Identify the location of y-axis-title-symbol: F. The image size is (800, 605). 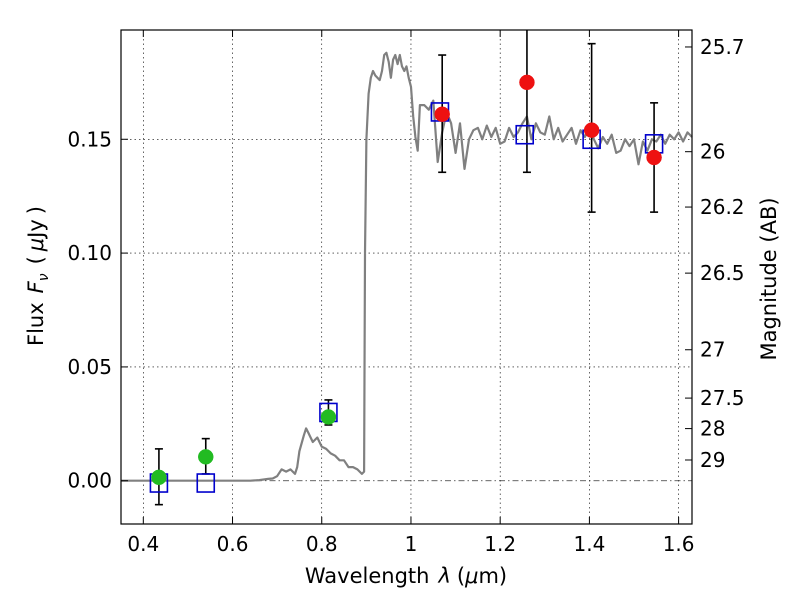
(36, 286).